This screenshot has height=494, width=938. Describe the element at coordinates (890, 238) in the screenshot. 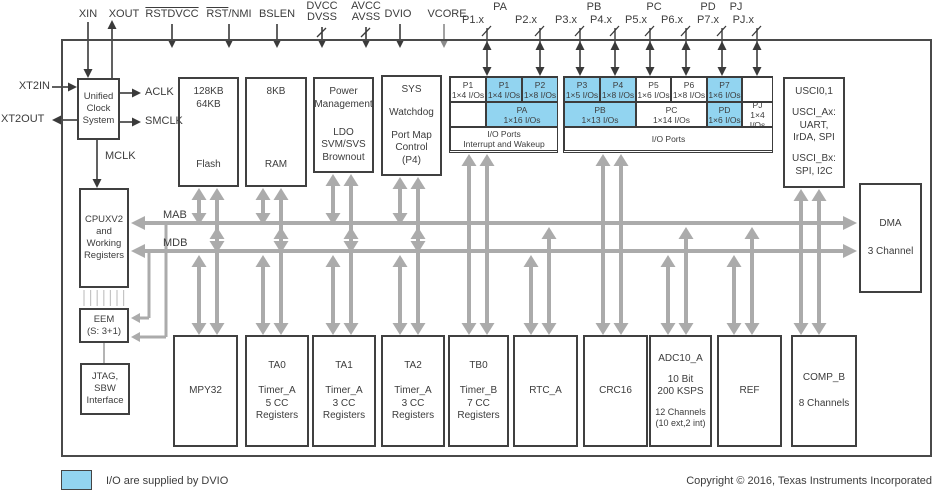

I see `block-dma: DMA 3 Channel` at that location.